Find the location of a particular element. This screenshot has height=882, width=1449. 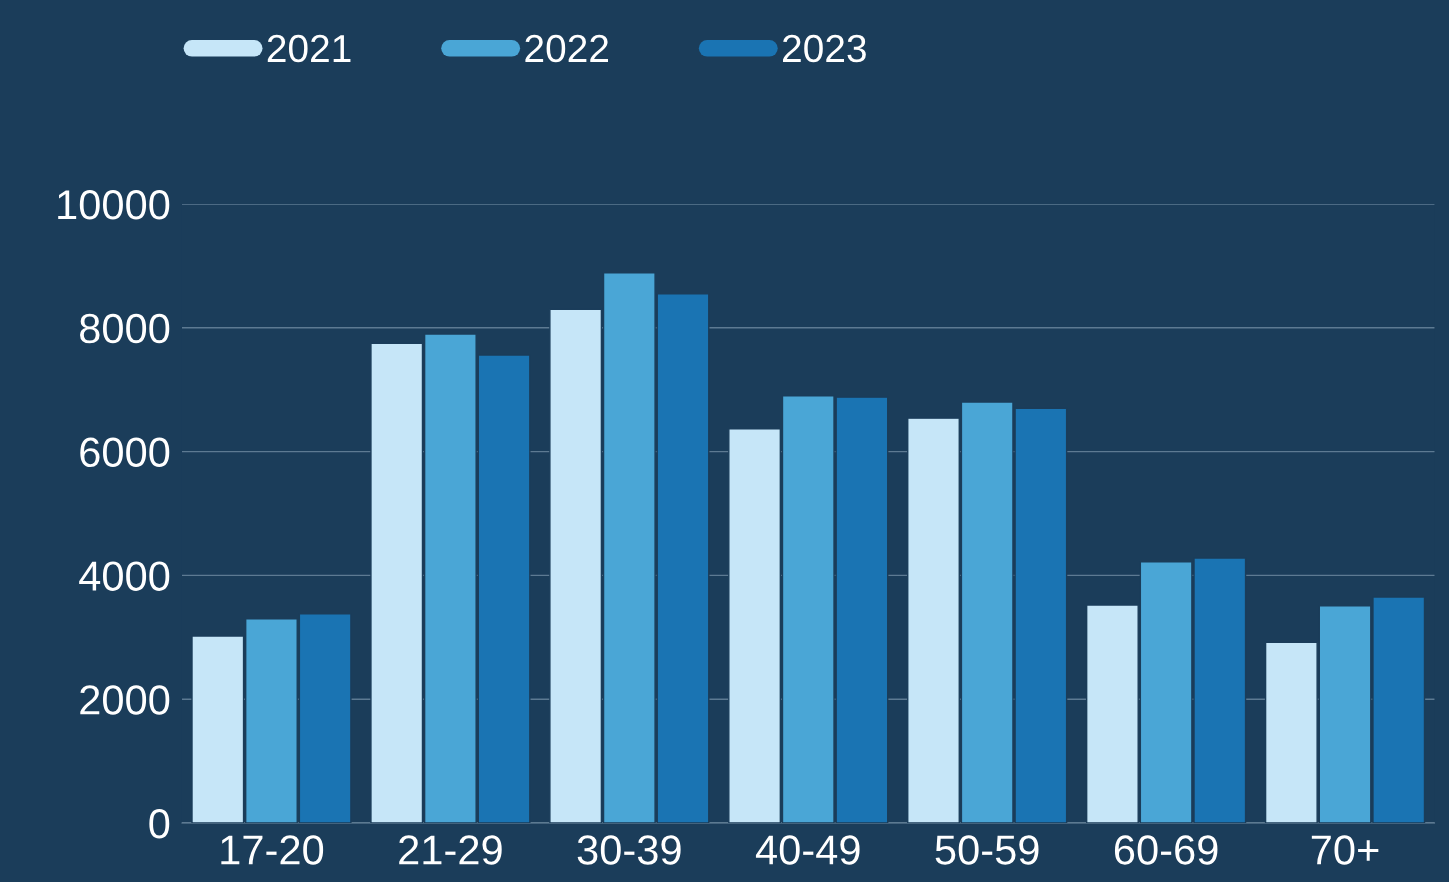

y-tick-label: 8000 is located at coordinates (125, 328).